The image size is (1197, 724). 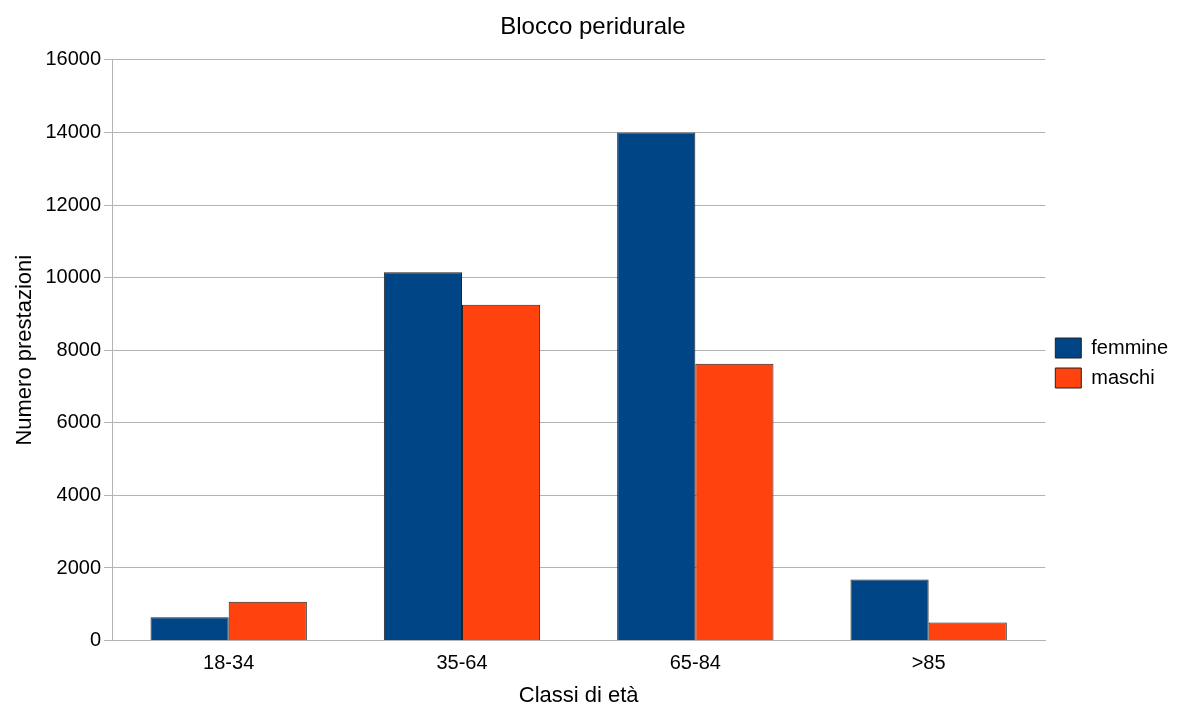 I want to click on x-tick-label: >85, so click(x=928, y=662).